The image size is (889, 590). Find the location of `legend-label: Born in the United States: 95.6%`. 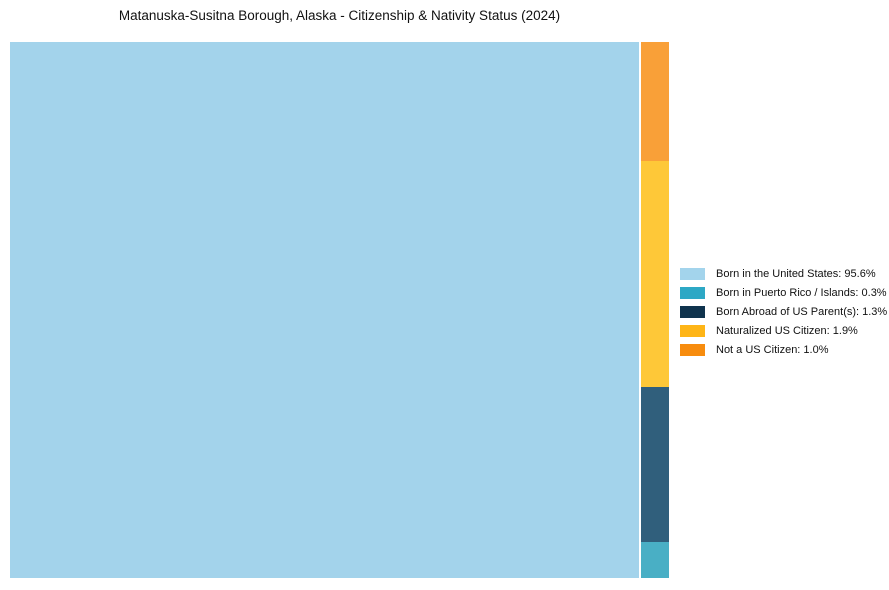

legend-label: Born in the United States: 95.6% is located at coordinates (796, 274).